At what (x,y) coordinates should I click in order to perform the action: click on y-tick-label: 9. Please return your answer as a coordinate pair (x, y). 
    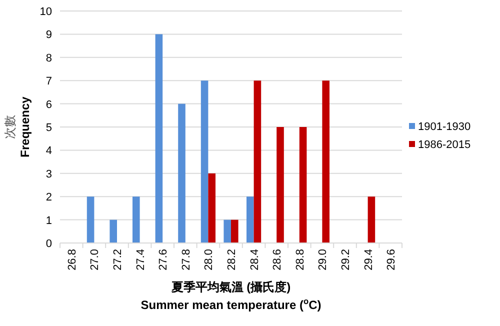
    Looking at the image, I should click on (49, 35).